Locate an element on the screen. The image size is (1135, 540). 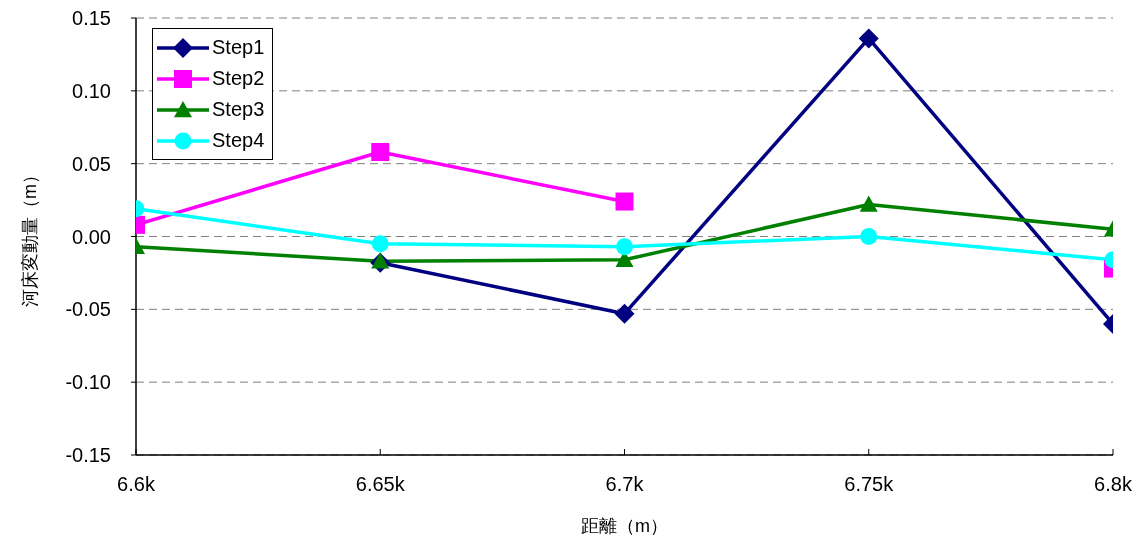
y-tick-label: 0.15 is located at coordinates (91, 18).